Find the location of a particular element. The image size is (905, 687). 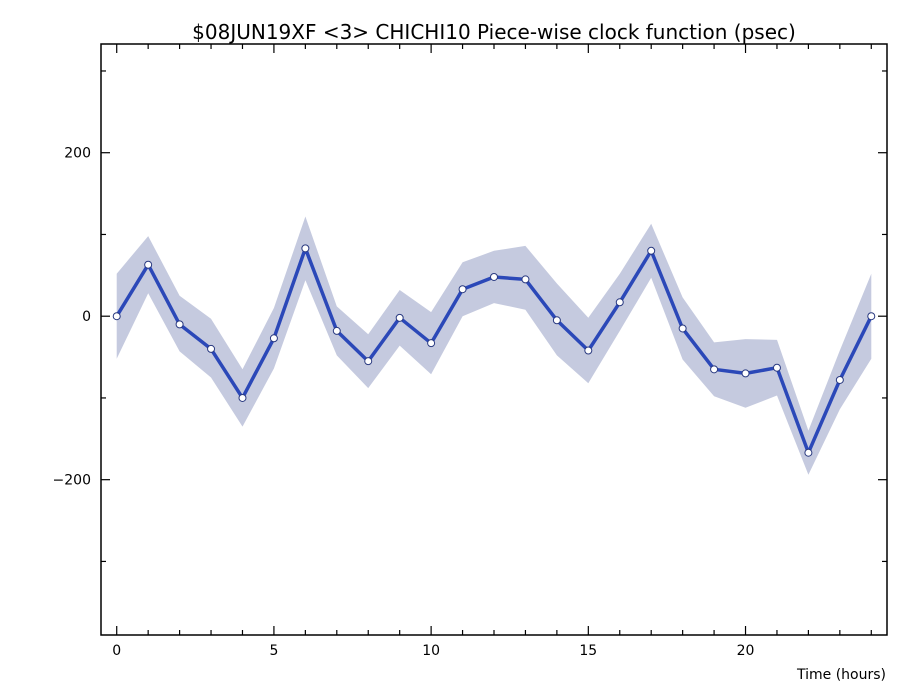

y-tick-label: 200 is located at coordinates (77, 154).